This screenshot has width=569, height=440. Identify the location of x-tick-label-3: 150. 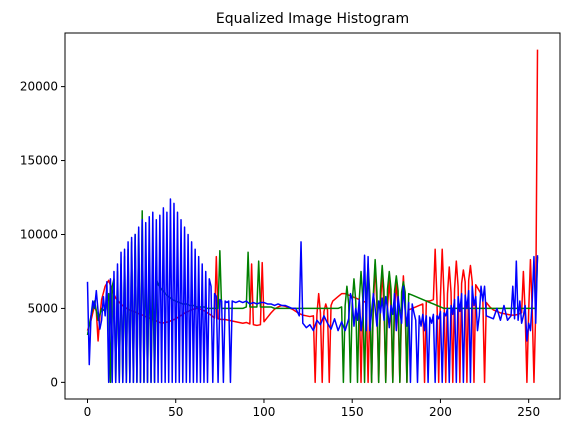
(352, 412).